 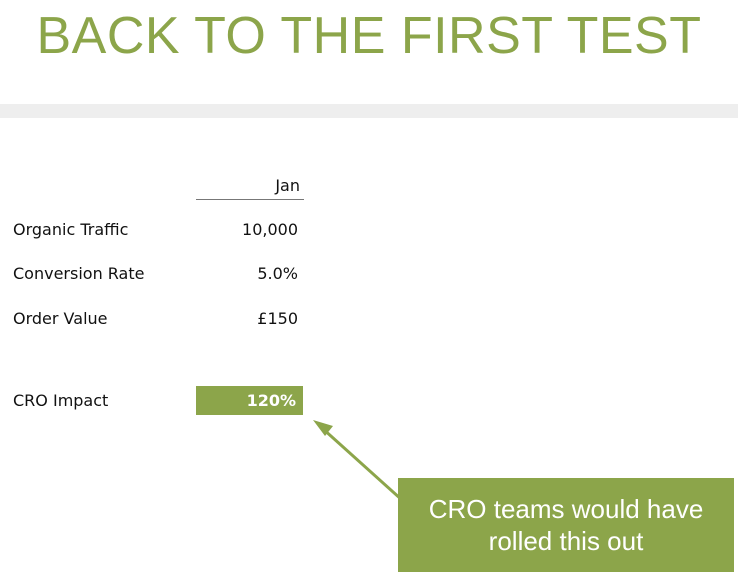 What do you see at coordinates (277, 318) in the screenshot?
I see `row-value-order-value: £150` at bounding box center [277, 318].